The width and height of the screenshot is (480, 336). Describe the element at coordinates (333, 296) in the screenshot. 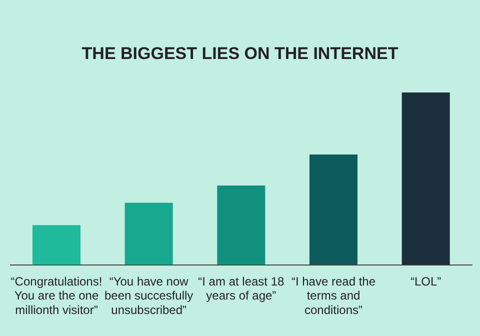

I see `x-tick-label: “I have read the terms and conditions”` at that location.